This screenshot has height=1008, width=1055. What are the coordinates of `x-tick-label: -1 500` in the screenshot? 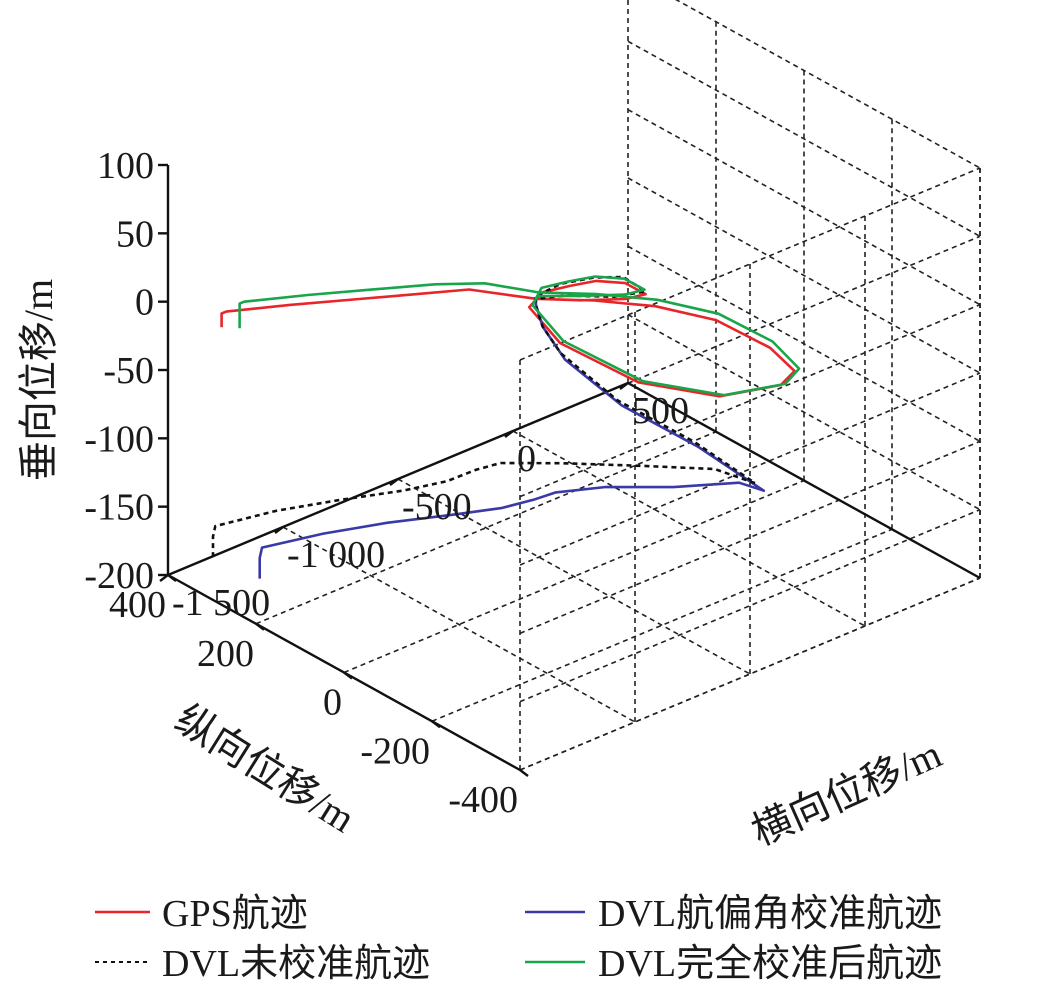 It's located at (221, 603).